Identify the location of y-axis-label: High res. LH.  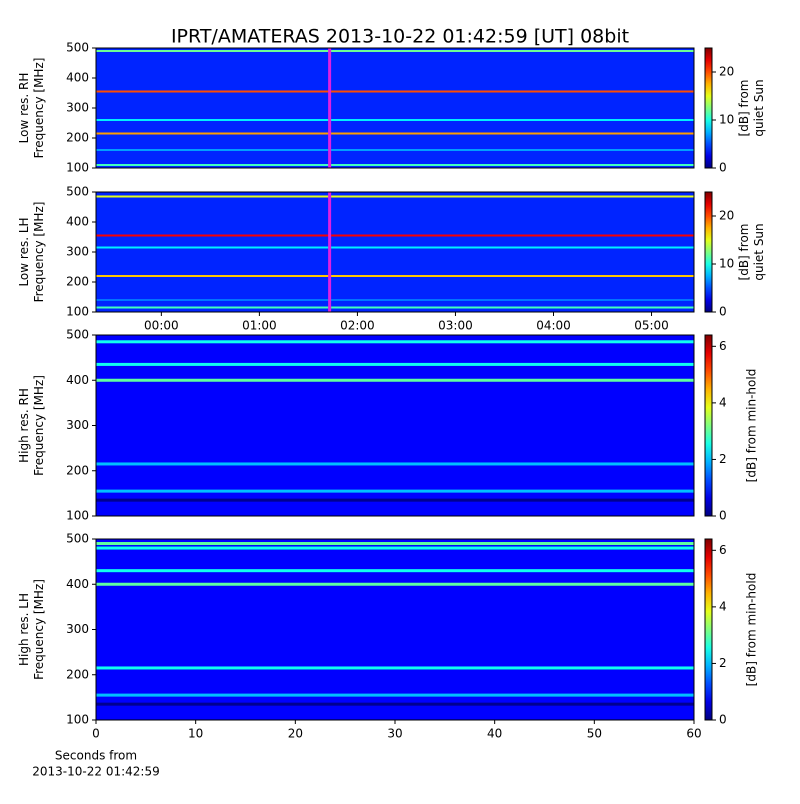
(24, 629).